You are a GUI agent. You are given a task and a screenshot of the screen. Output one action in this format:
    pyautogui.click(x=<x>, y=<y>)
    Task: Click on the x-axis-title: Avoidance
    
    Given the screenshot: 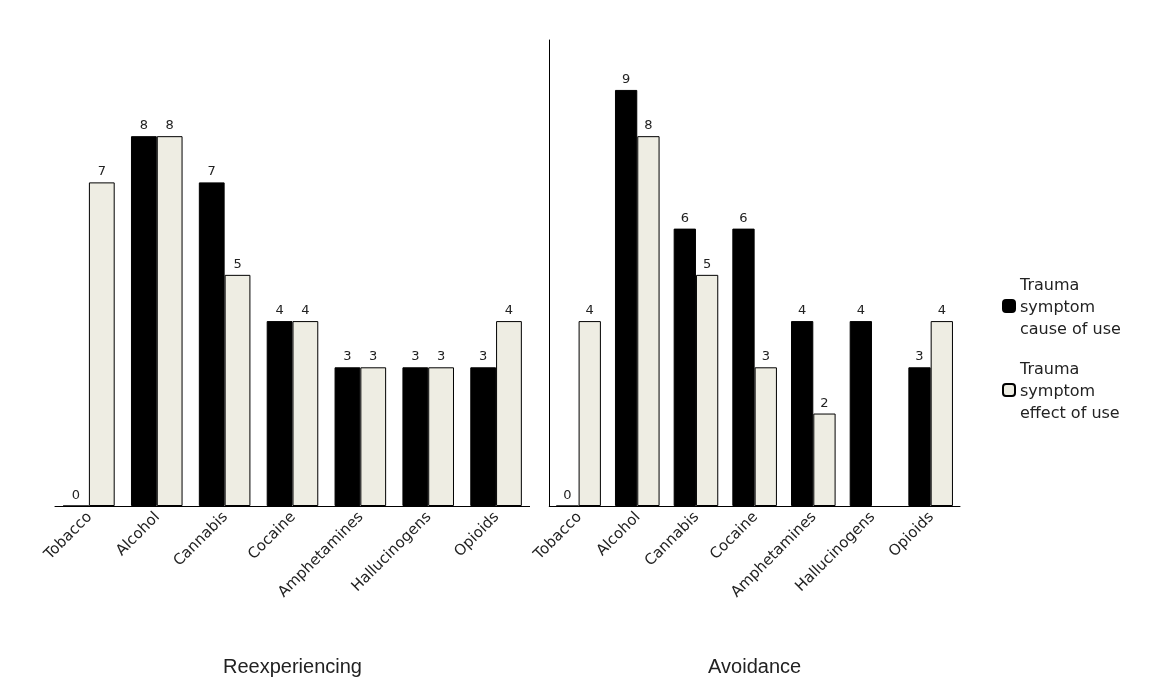 What is the action you would take?
    pyautogui.click(x=755, y=666)
    